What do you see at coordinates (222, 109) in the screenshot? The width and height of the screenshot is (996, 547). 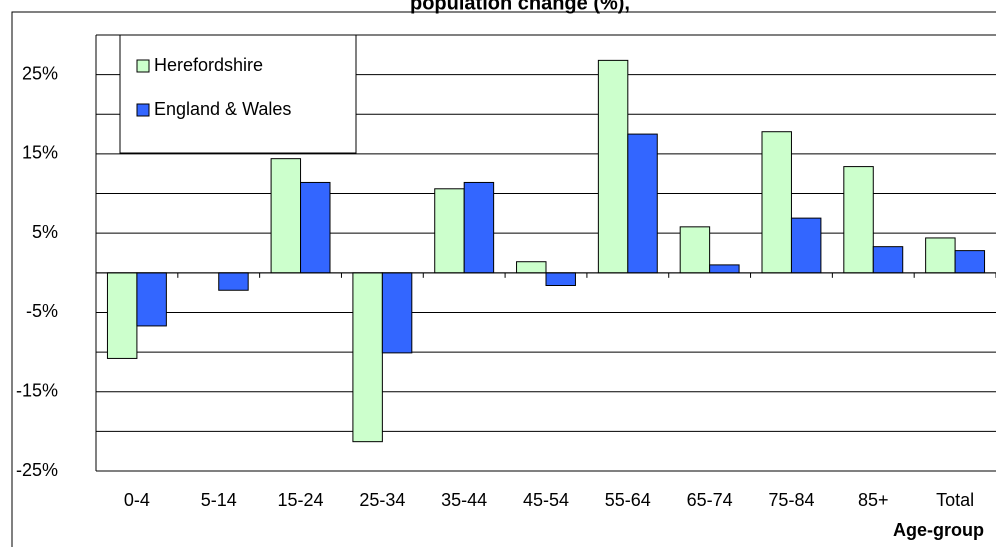 I see `legend-label: England & Wales` at bounding box center [222, 109].